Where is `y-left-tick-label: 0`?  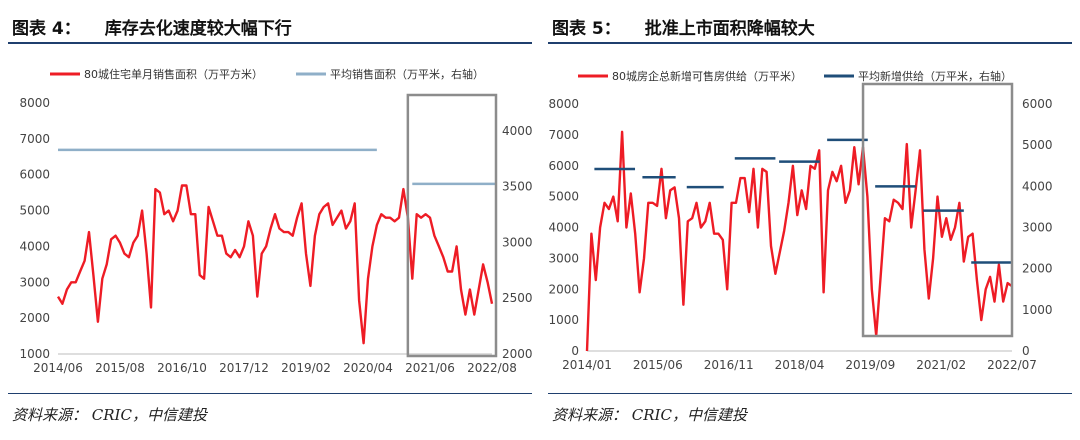
y-left-tick-label: 0 is located at coordinates (575, 351).